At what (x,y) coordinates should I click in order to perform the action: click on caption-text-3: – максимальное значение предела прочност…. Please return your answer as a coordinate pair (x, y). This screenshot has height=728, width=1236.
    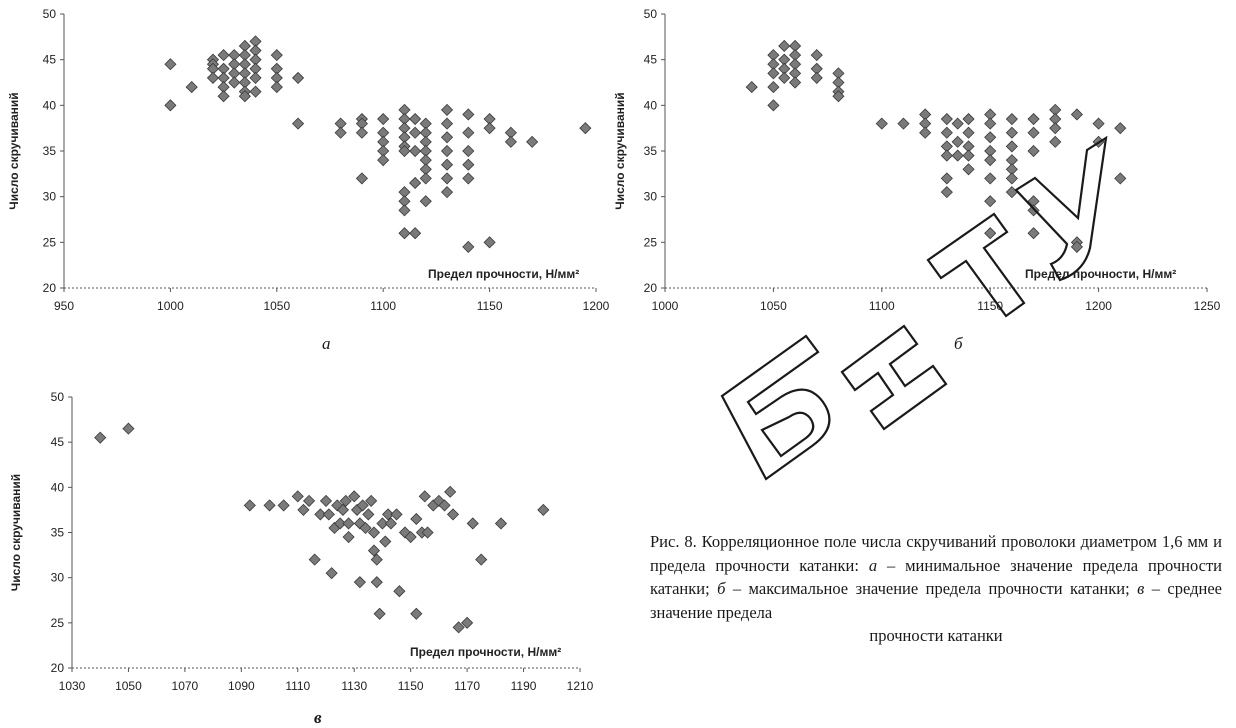
    Looking at the image, I should click on (931, 588).